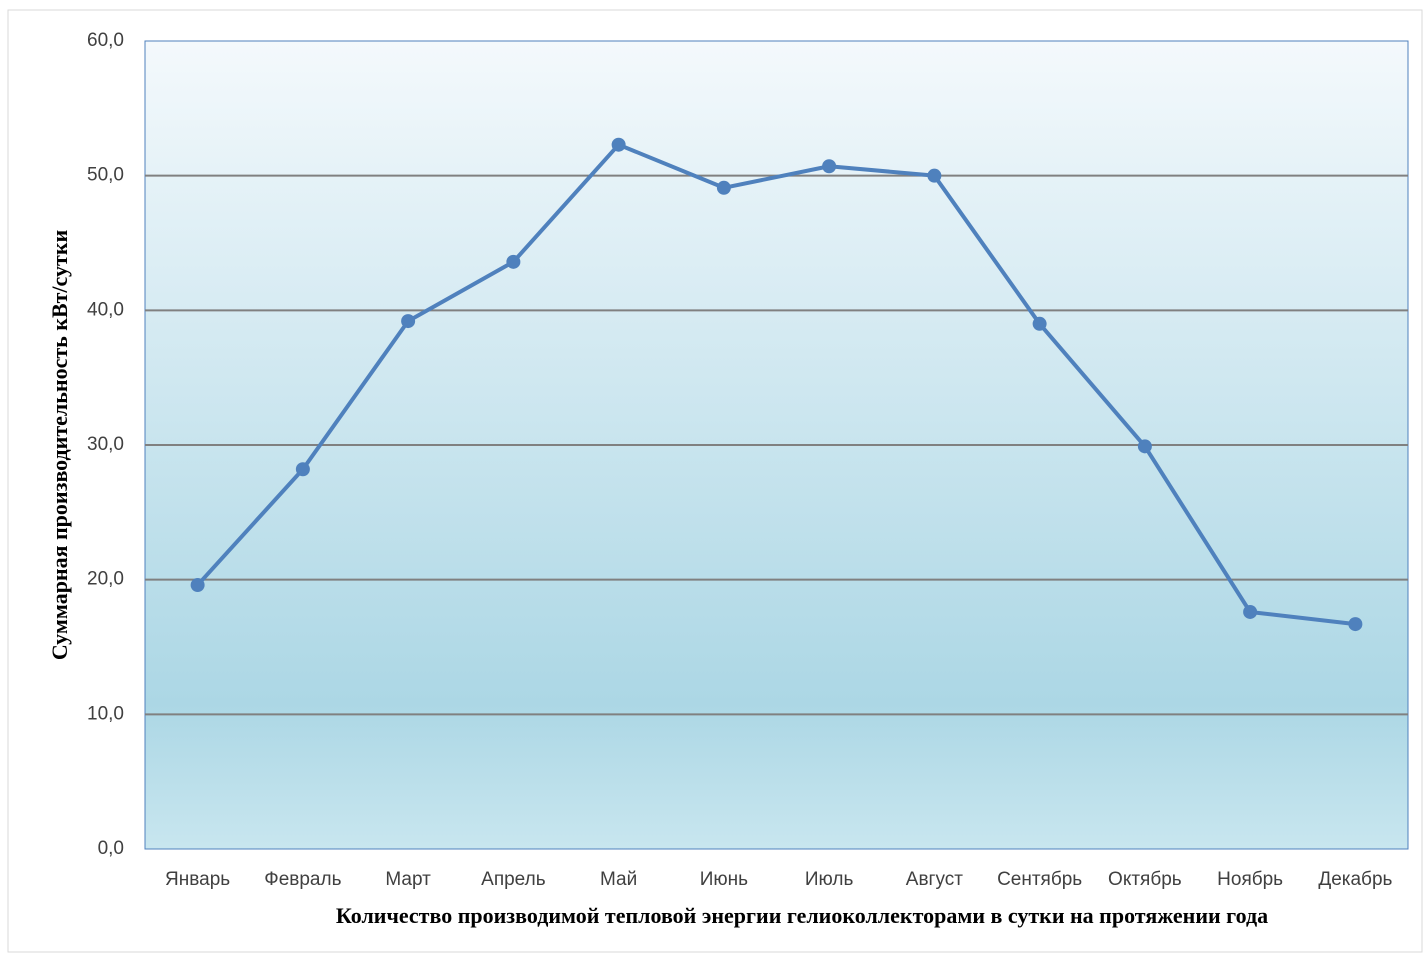 This screenshot has height=956, width=1426. What do you see at coordinates (618, 879) in the screenshot?
I see `x-tick-label: Май` at bounding box center [618, 879].